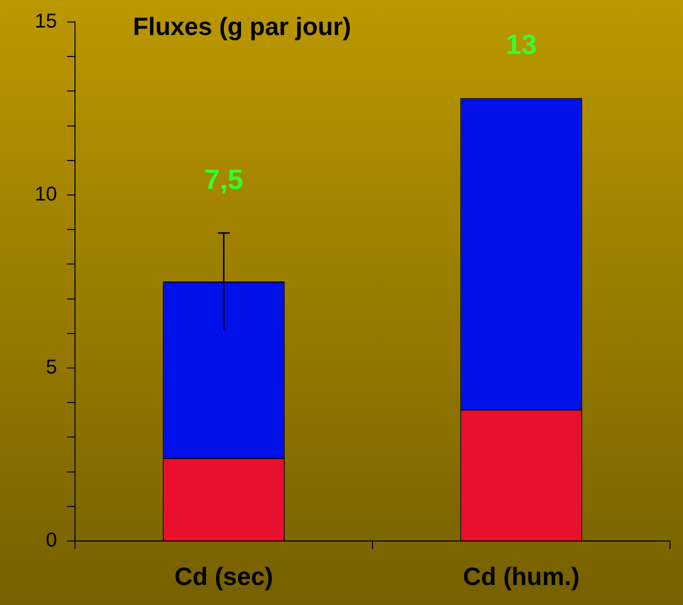  Describe the element at coordinates (45, 195) in the screenshot. I see `y-tick-label: 10` at that location.